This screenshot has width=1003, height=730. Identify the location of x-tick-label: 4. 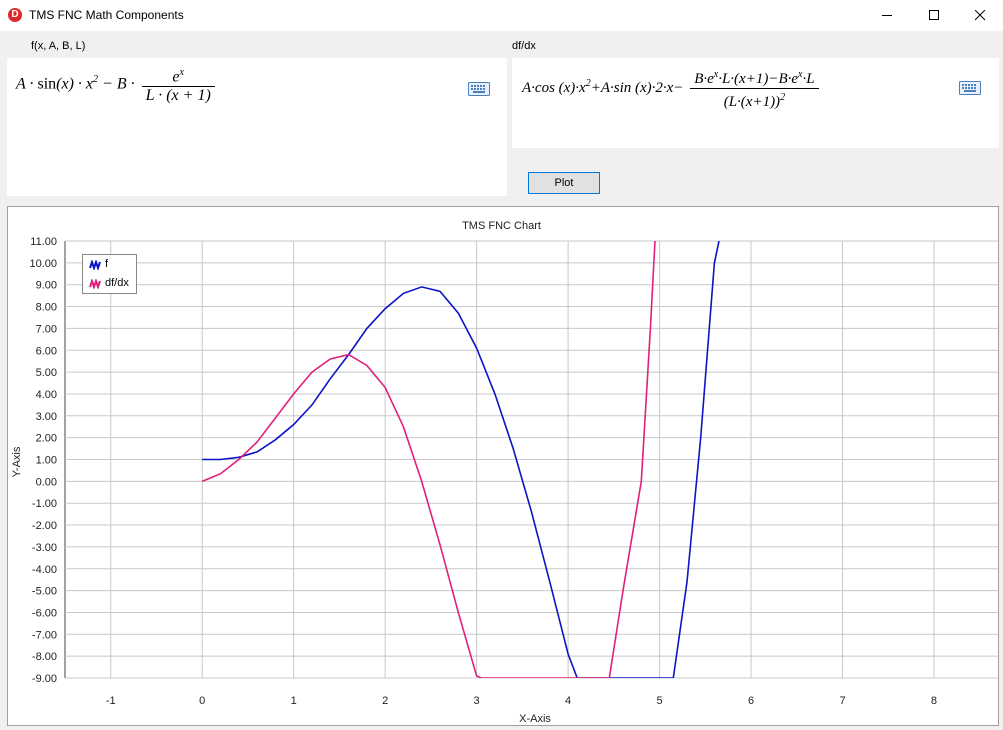
(568, 701).